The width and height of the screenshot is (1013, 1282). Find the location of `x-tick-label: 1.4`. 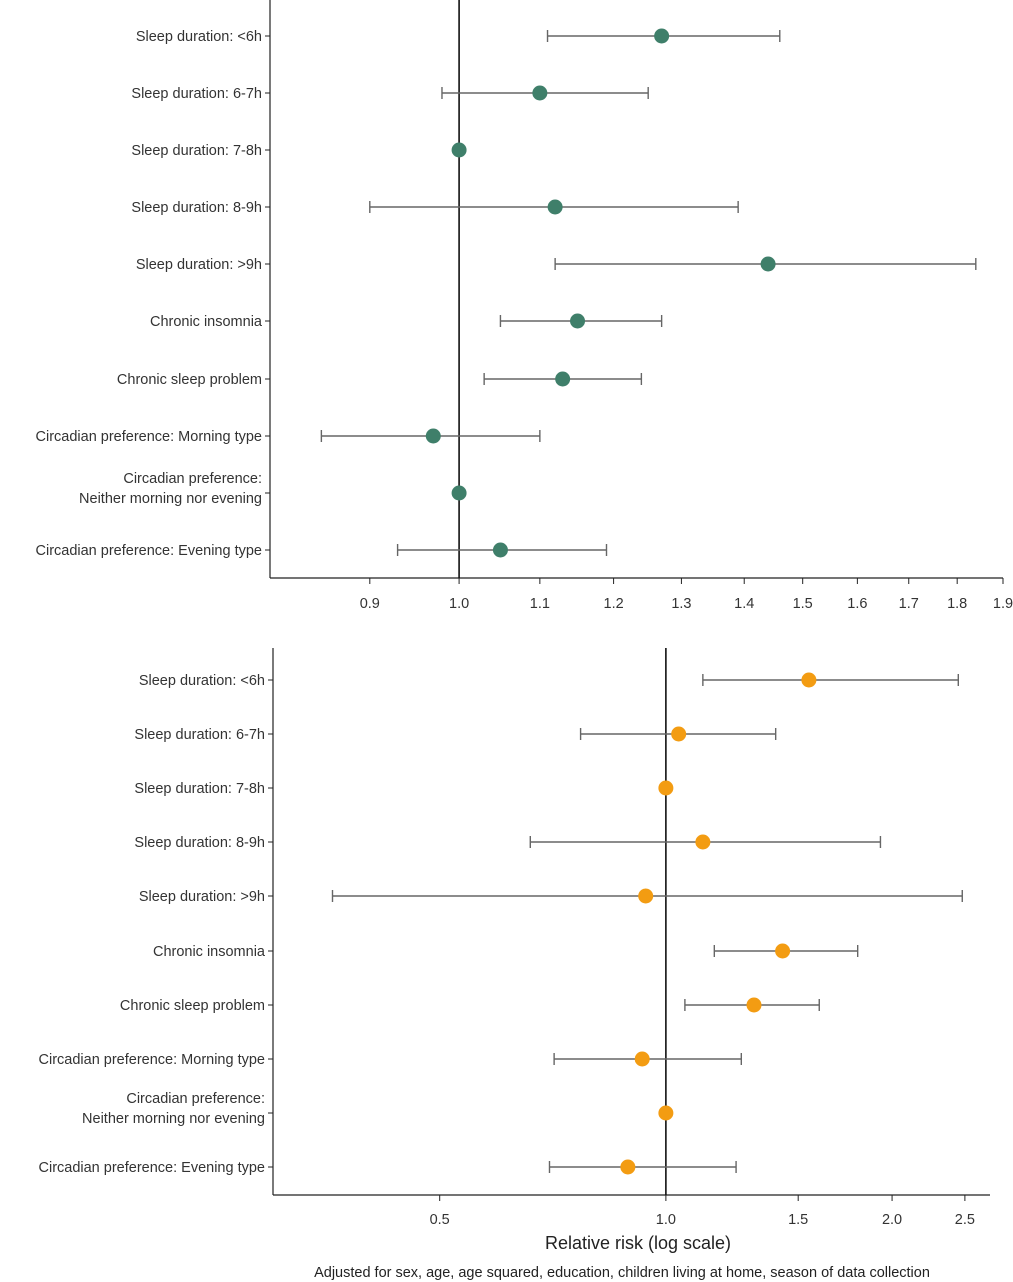

x-tick-label: 1.4 is located at coordinates (744, 604).